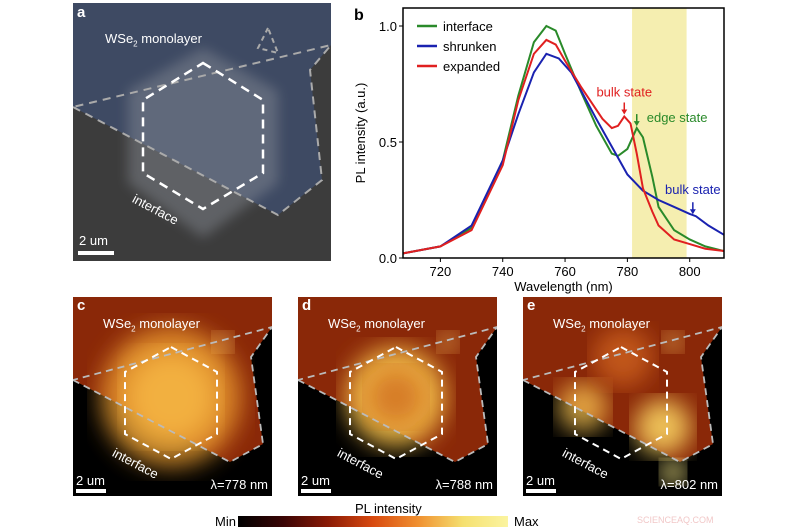 This screenshot has height=530, width=800. Describe the element at coordinates (360, 133) in the screenshot. I see `y-axis-label: PL intensity (a.u.)` at that location.